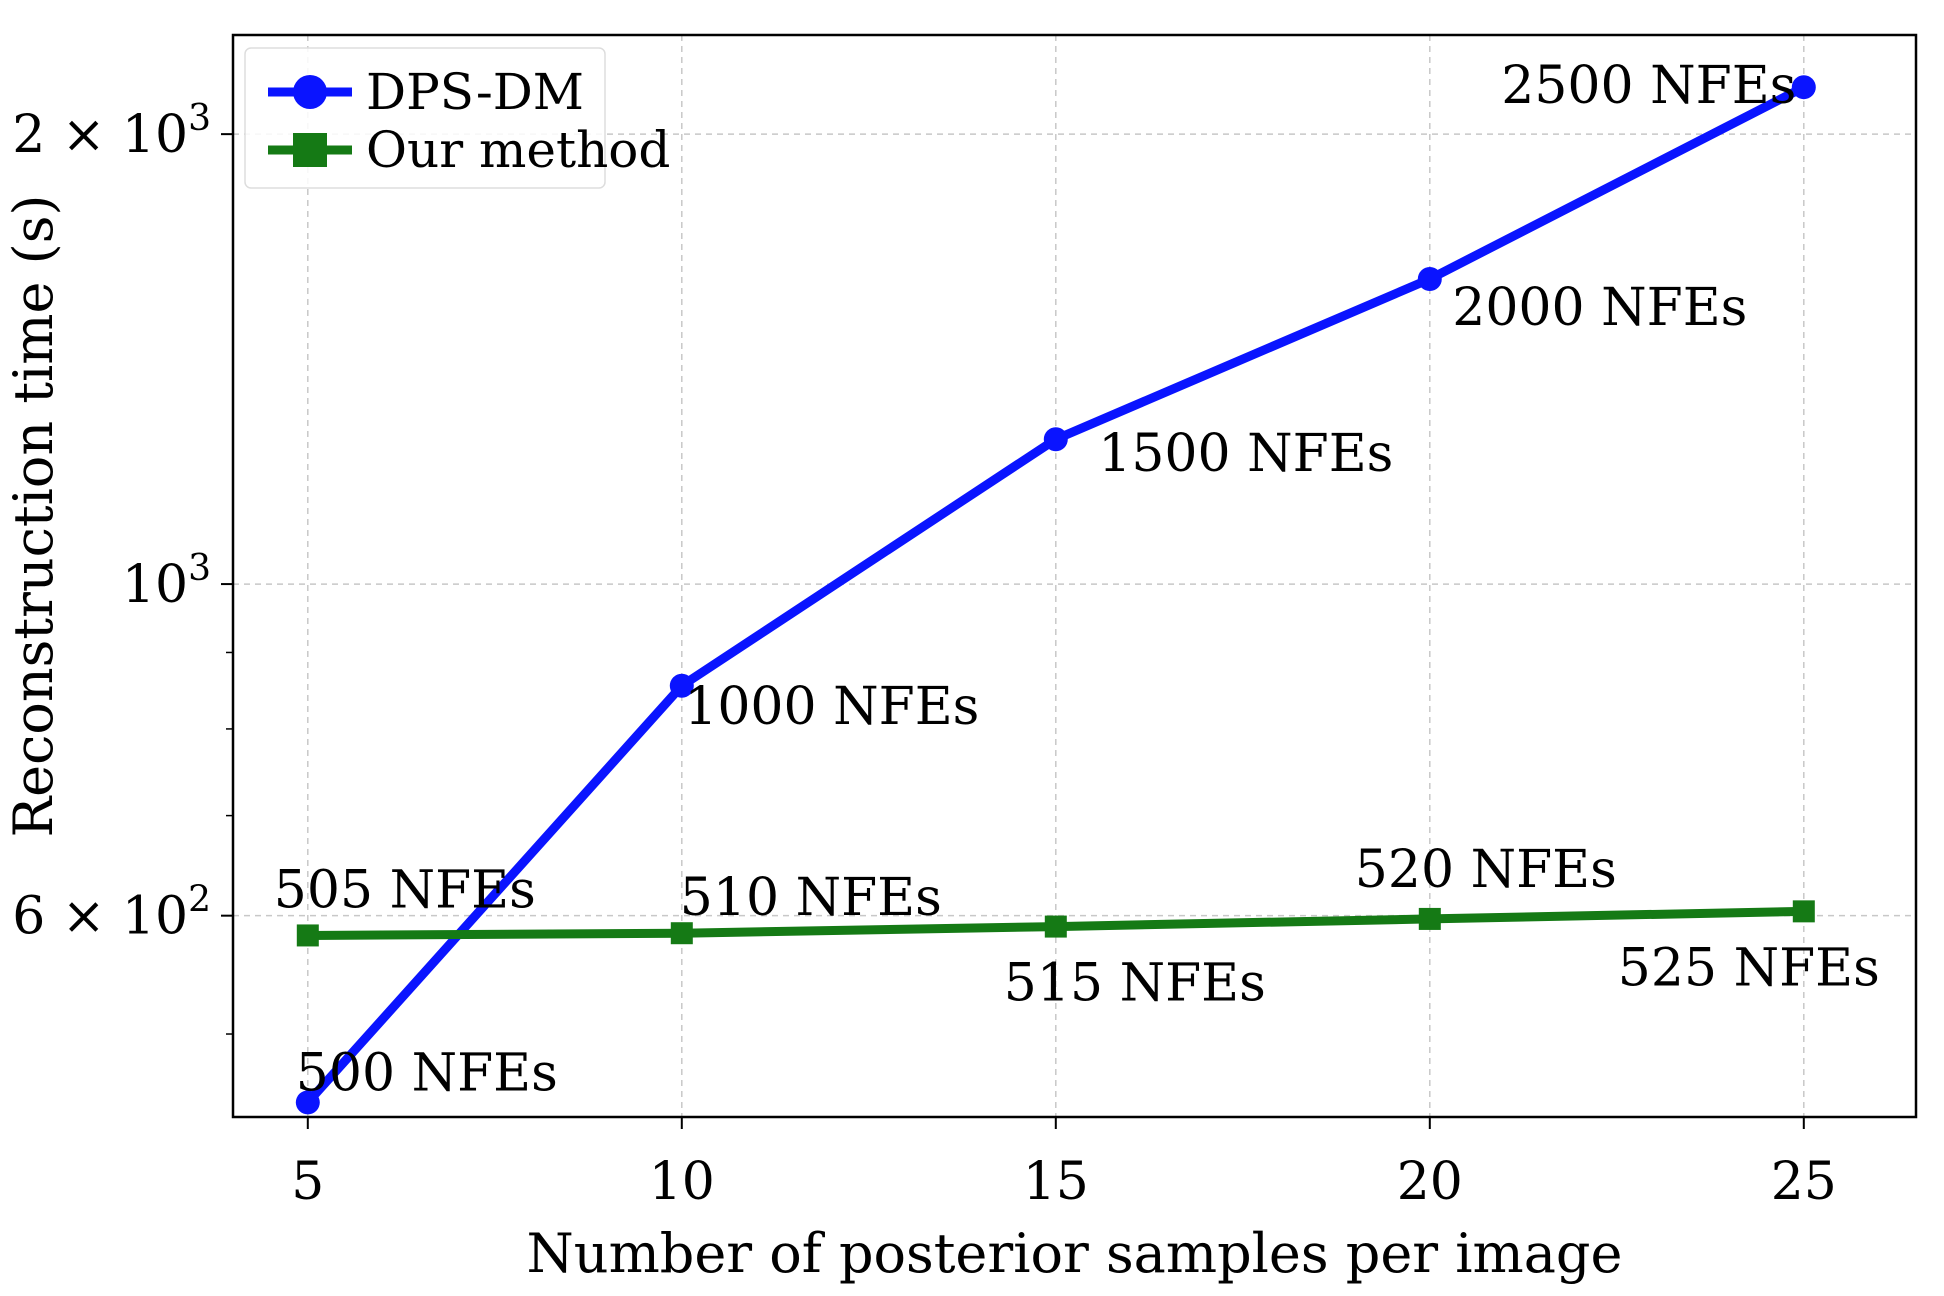 This screenshot has width=1944, height=1296. Describe the element at coordinates (310, 150) in the screenshot. I see `legend-marker-square` at that location.